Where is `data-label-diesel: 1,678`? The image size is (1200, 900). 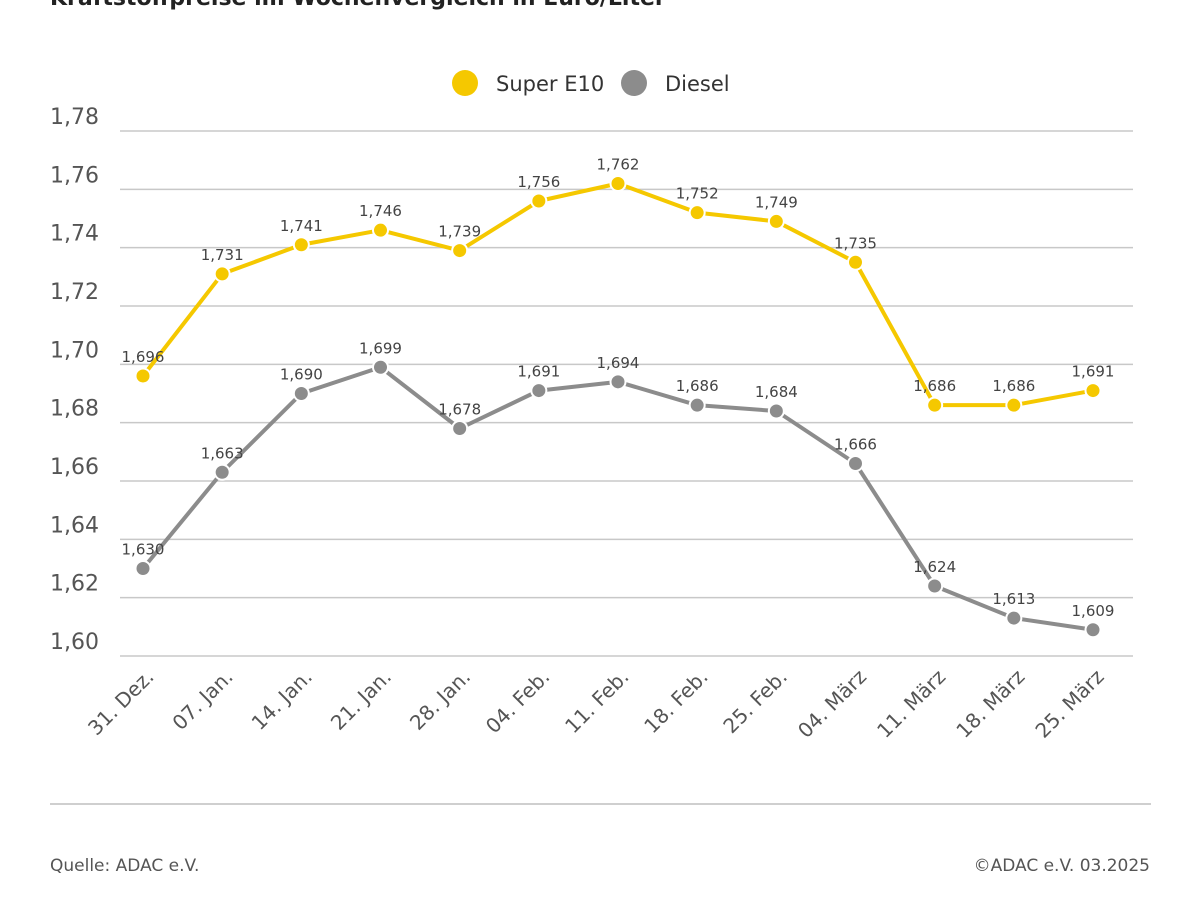 data-label-diesel: 1,678 is located at coordinates (459, 410).